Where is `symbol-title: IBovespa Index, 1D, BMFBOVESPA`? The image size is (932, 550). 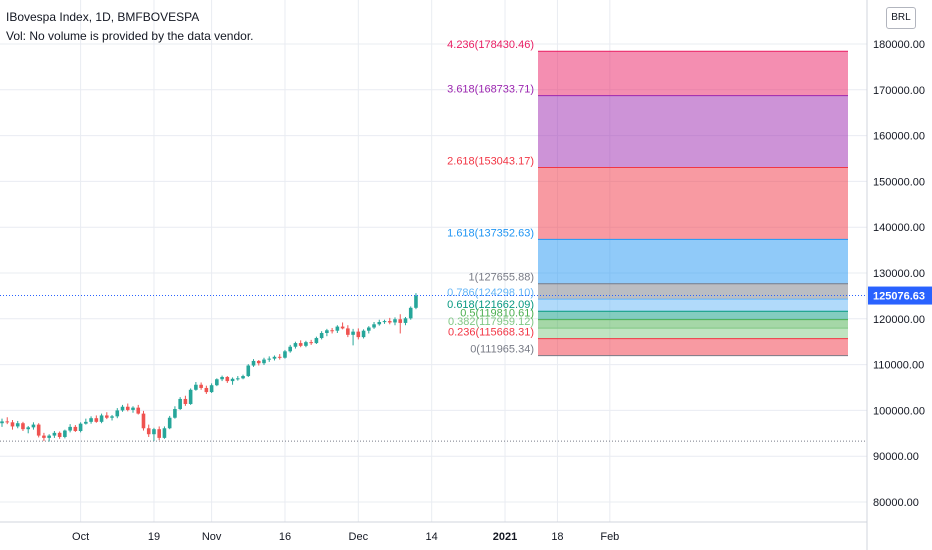
symbol-title: IBovespa Index, 1D, BMFBOVESPA is located at coordinates (103, 17).